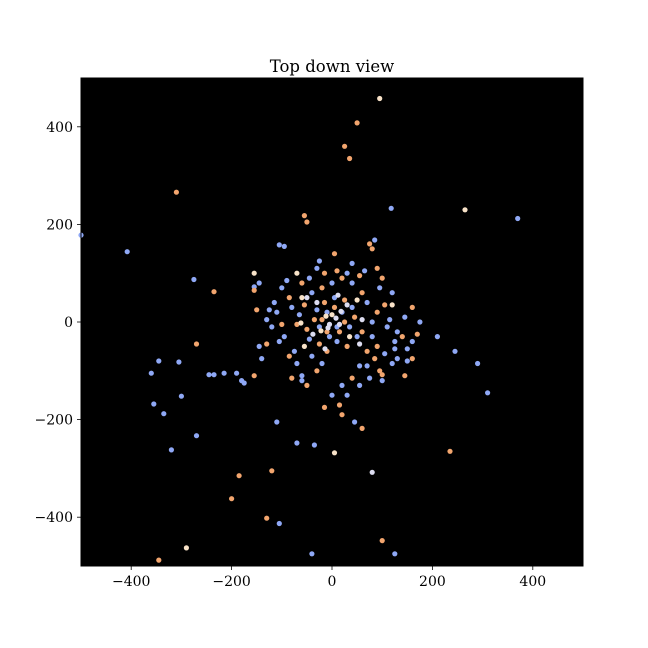 This screenshot has height=648, width=648. Describe the element at coordinates (54, 518) in the screenshot. I see `y-tick-label: −400` at that location.